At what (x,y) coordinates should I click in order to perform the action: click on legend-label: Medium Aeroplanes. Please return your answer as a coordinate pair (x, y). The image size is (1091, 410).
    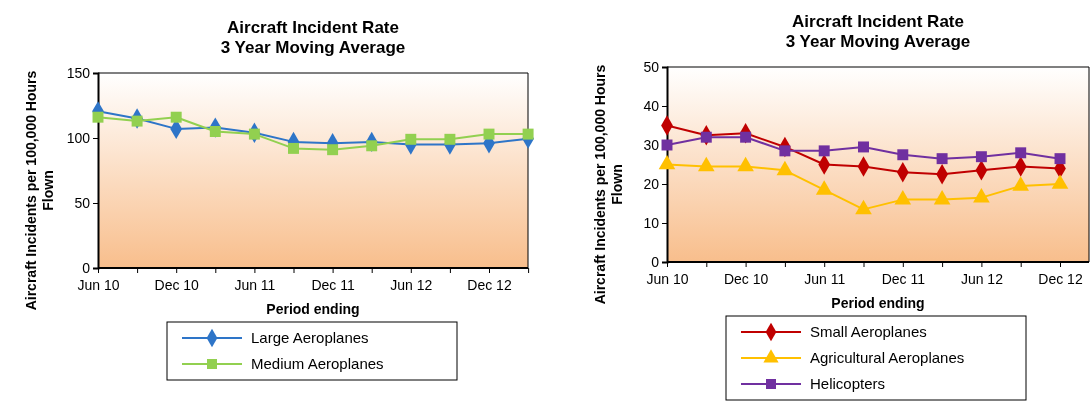
    Looking at the image, I should click on (317, 363).